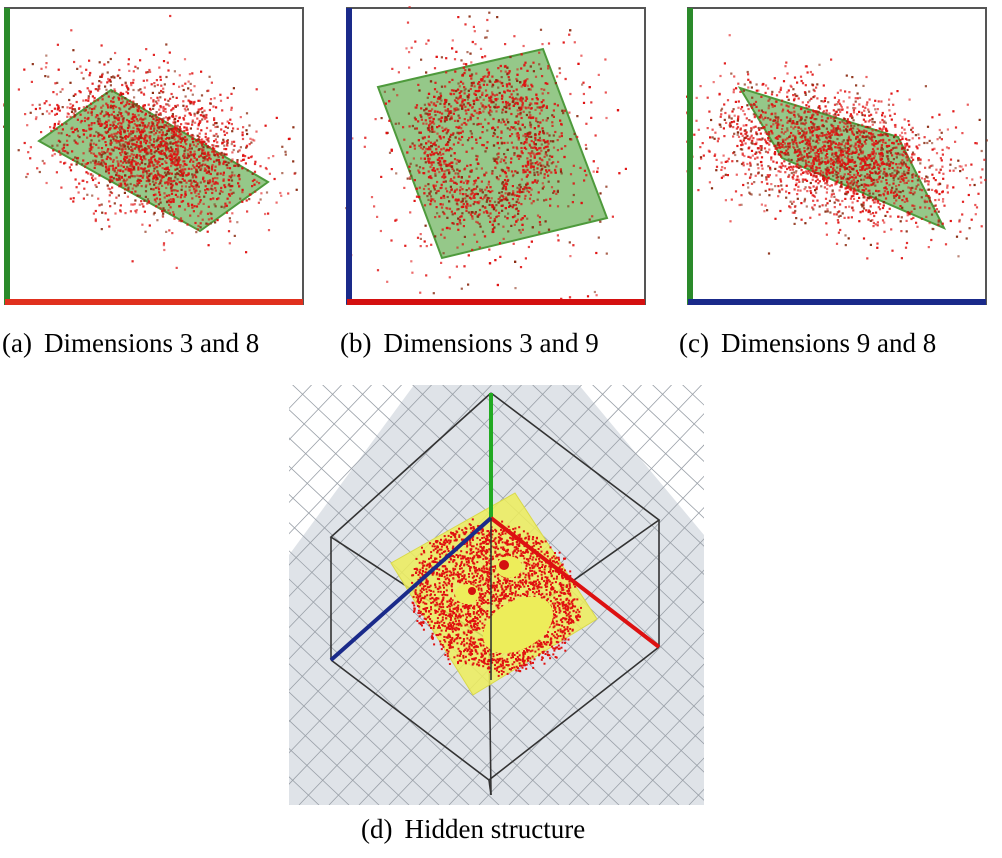 This screenshot has height=858, width=1002. I want to click on caption-text: Dimensions 3 and 9, so click(491, 343).